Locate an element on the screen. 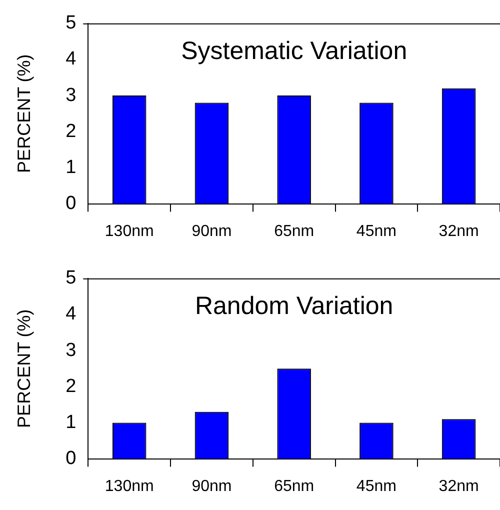 This screenshot has width=500, height=510. text: Random Variation is located at coordinates (294, 306).